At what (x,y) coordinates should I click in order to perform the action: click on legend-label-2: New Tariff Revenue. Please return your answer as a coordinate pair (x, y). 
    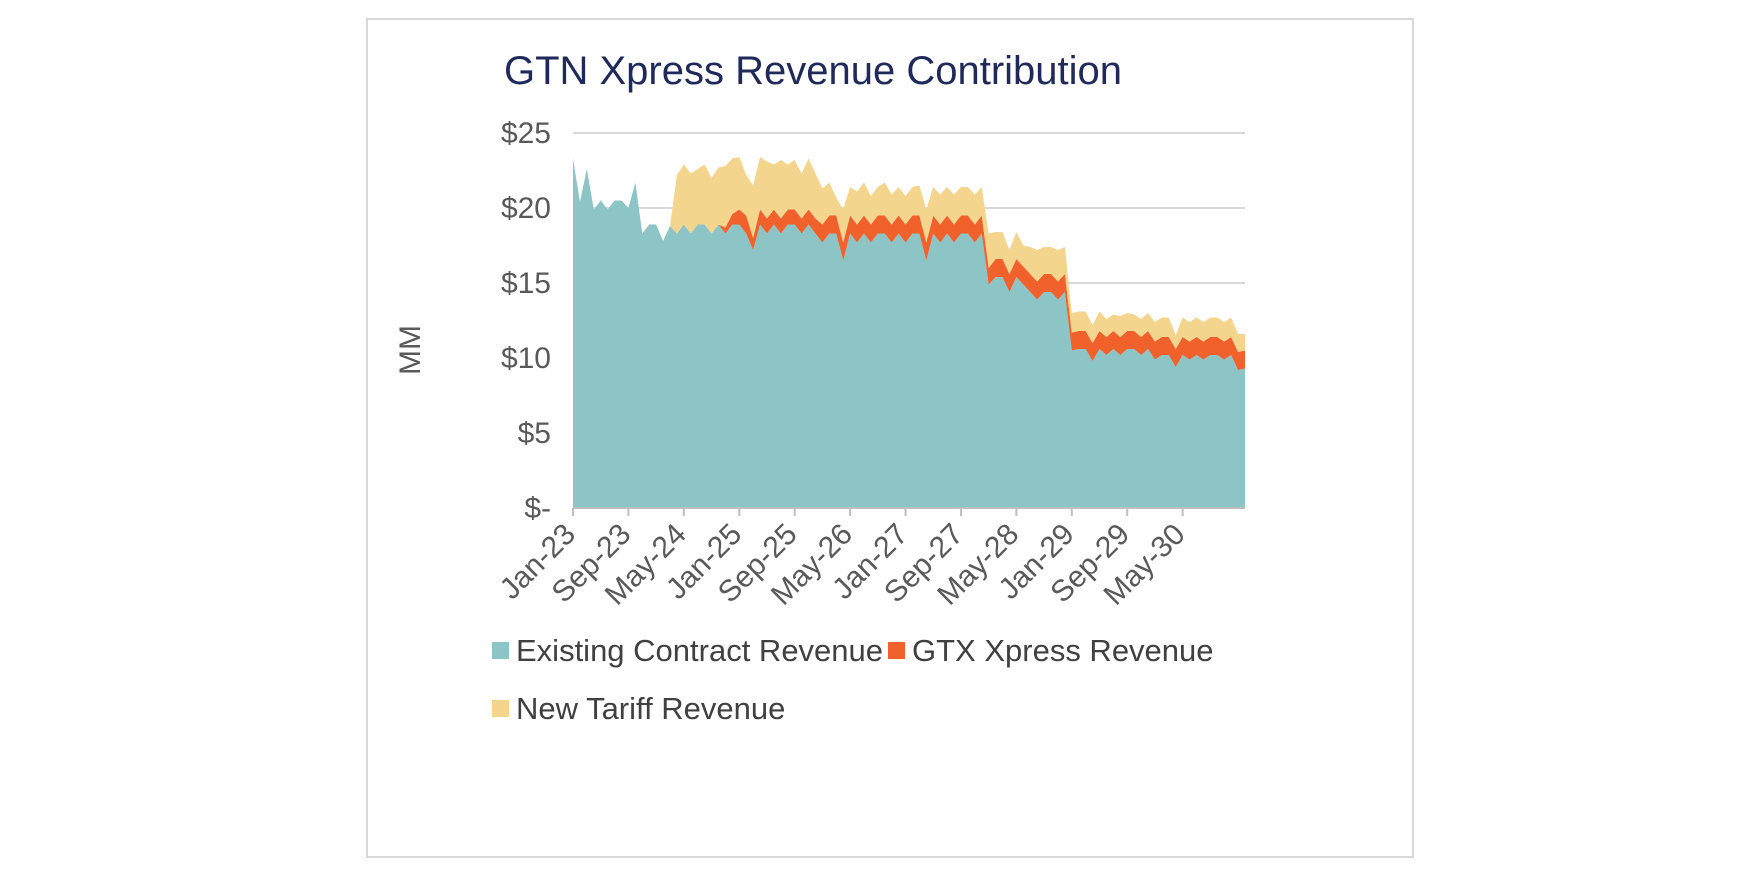
    Looking at the image, I should click on (650, 708).